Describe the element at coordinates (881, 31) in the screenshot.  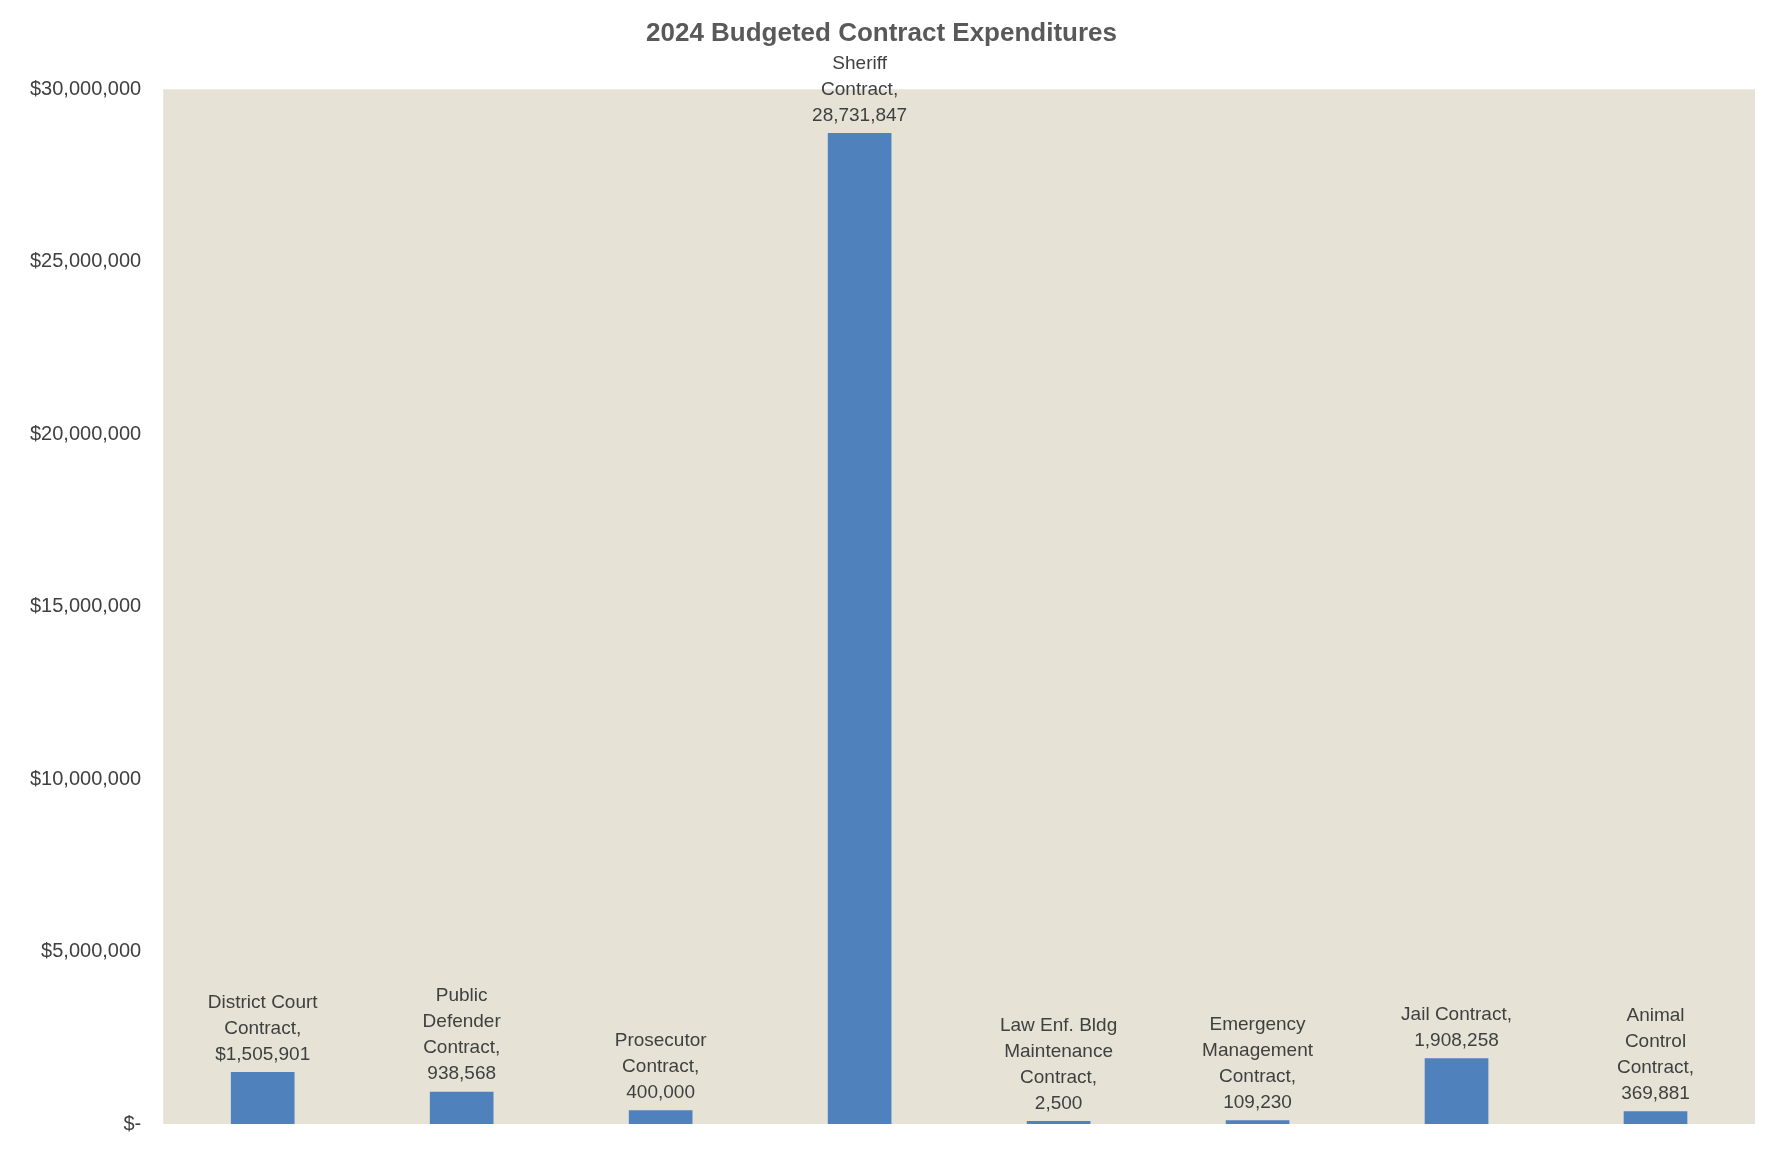
I see `chart-title: 2024 Budgeted Contract Expenditures` at that location.